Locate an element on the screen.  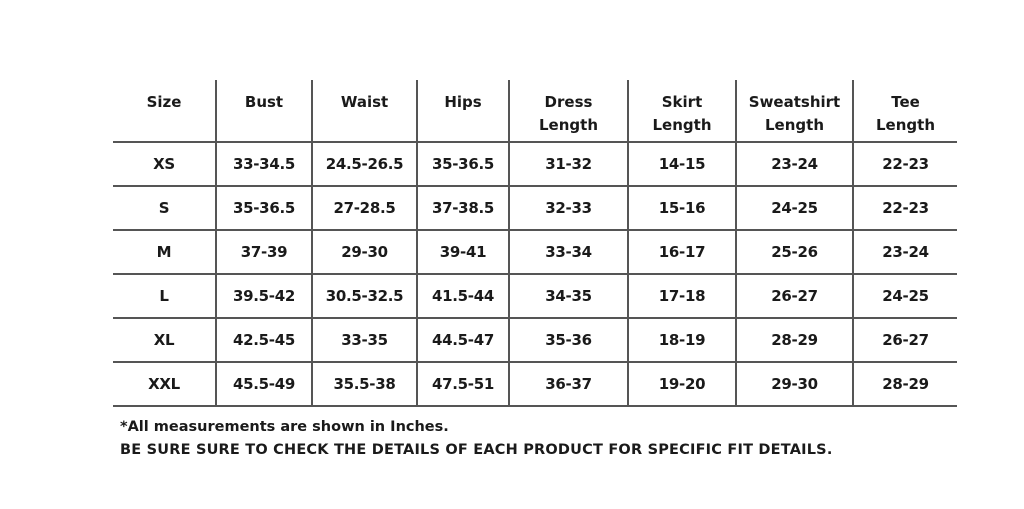
measurement-cell: 42.5-45 is located at coordinates (263, 340).